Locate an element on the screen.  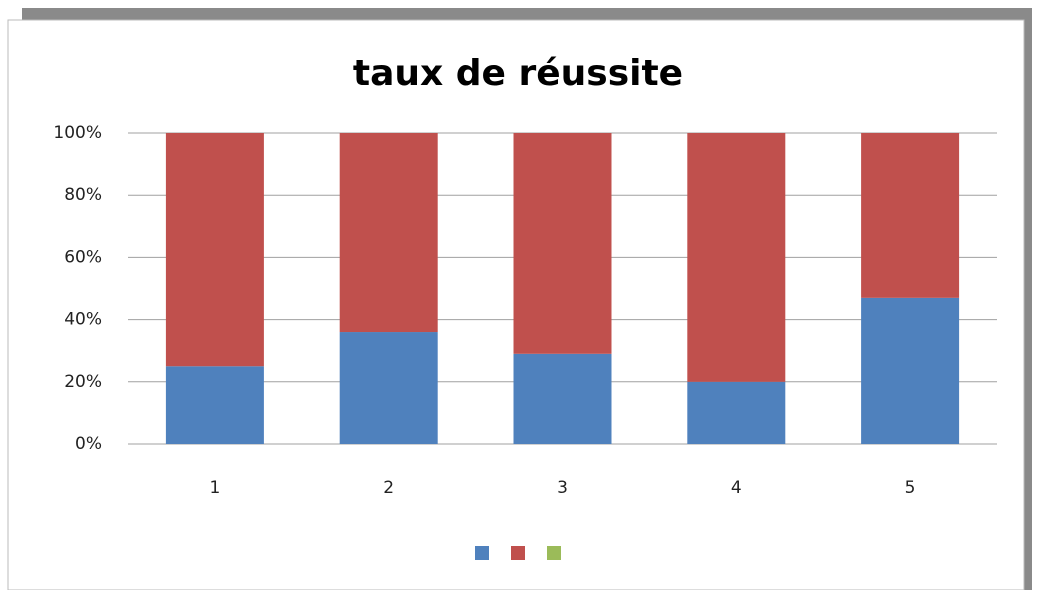
x-tick-label: 2 is located at coordinates (388, 488).